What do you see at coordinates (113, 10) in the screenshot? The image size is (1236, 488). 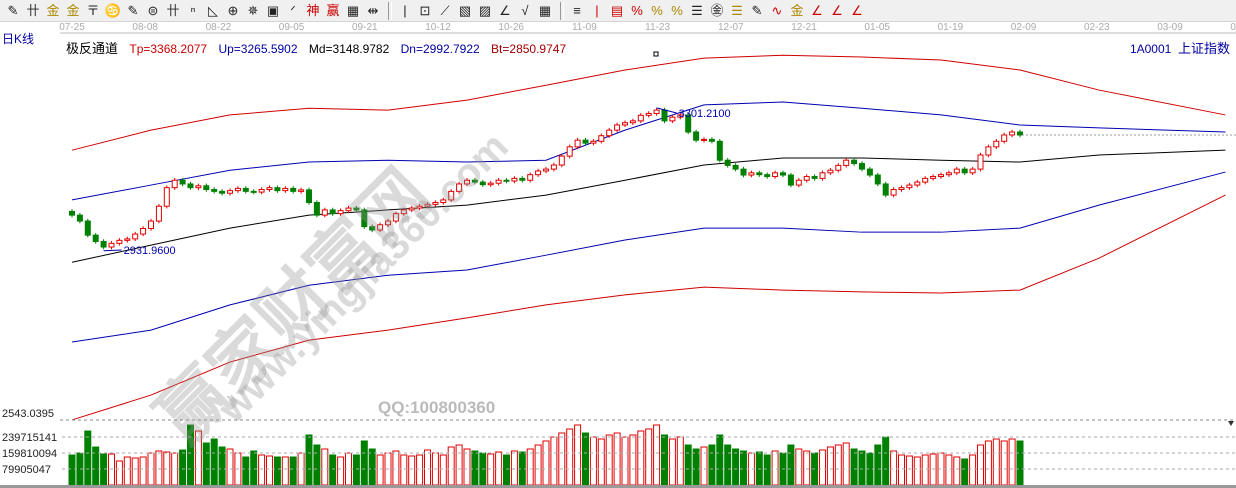 I see `spiral-icon: ♋` at bounding box center [113, 10].